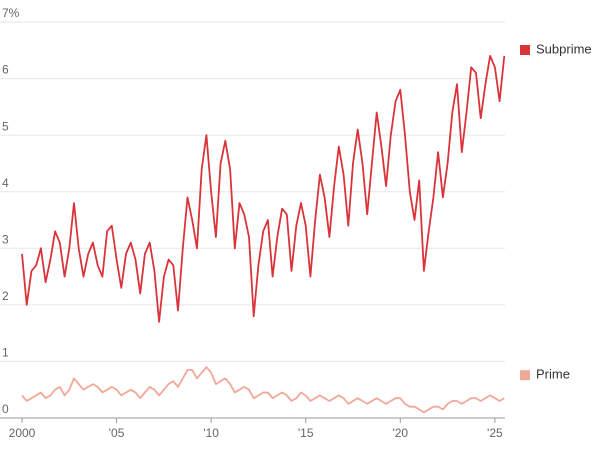  Describe the element at coordinates (400, 433) in the screenshot. I see `x-tick-label: '20` at that location.